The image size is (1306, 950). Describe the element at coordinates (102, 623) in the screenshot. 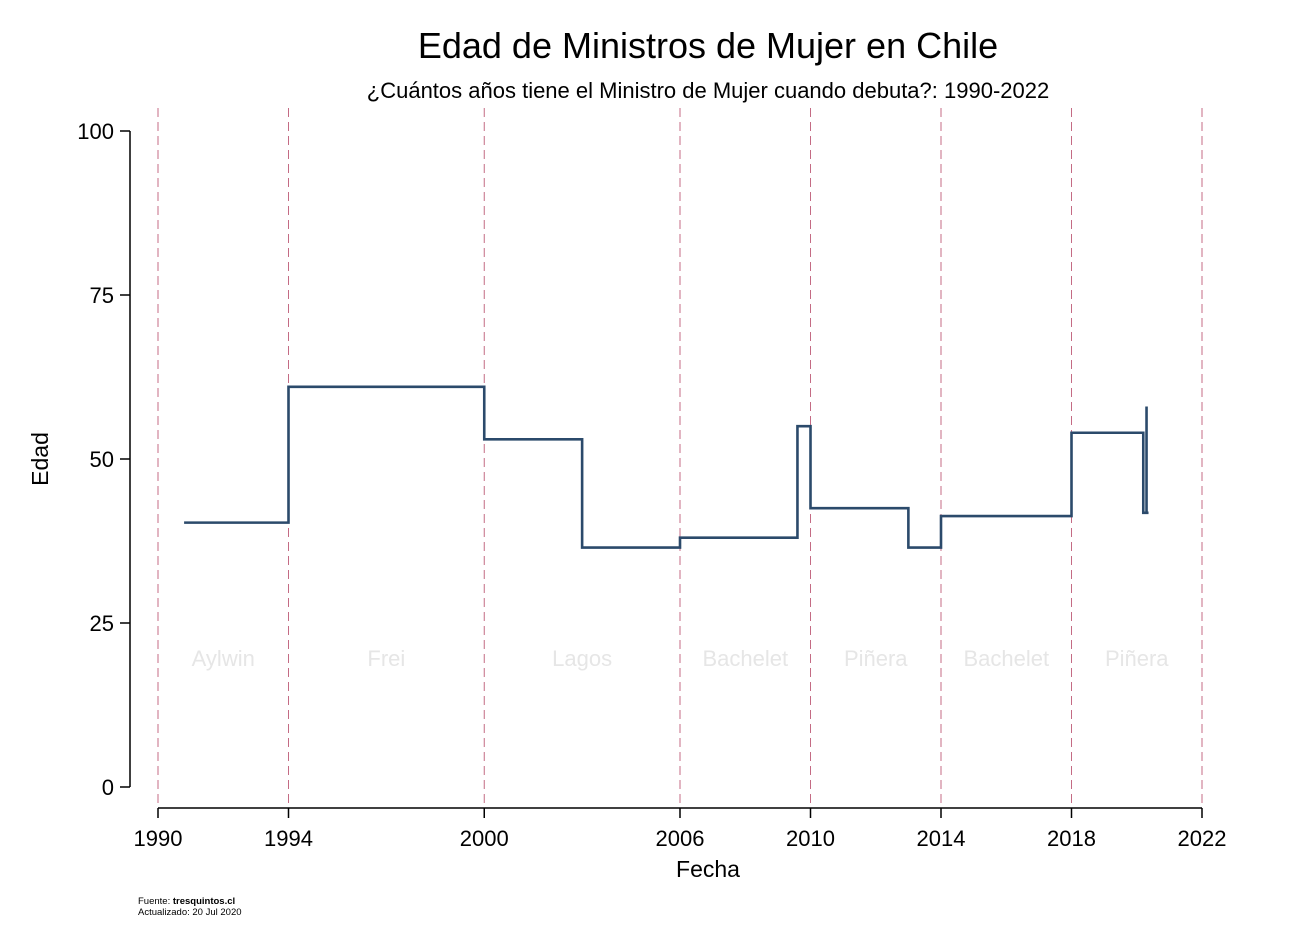

I see `y-tick-label: 25` at that location.